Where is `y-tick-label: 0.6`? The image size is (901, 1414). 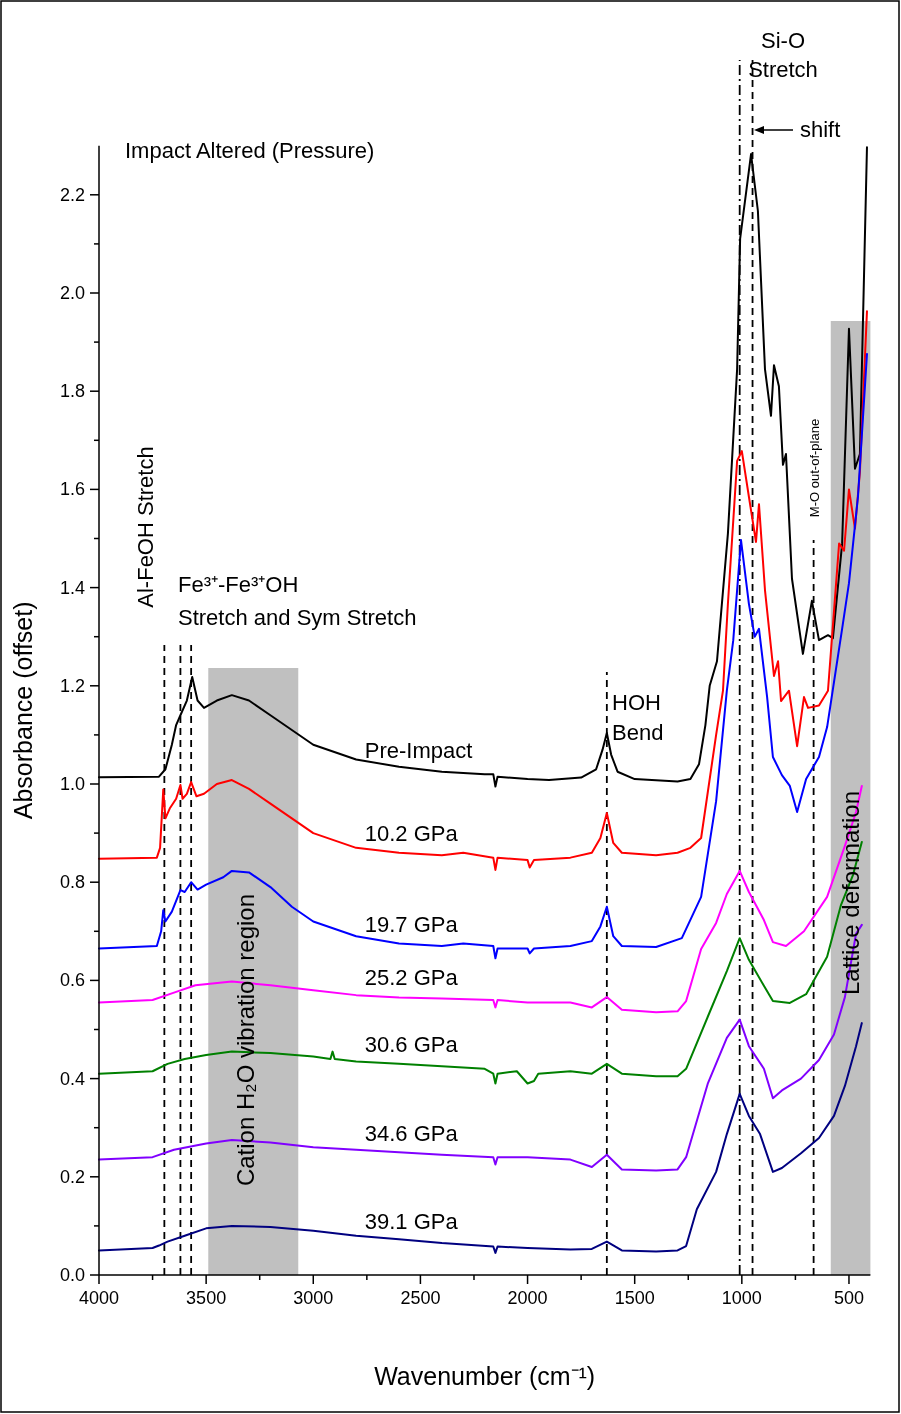 y-tick-label: 0.6 is located at coordinates (72, 980).